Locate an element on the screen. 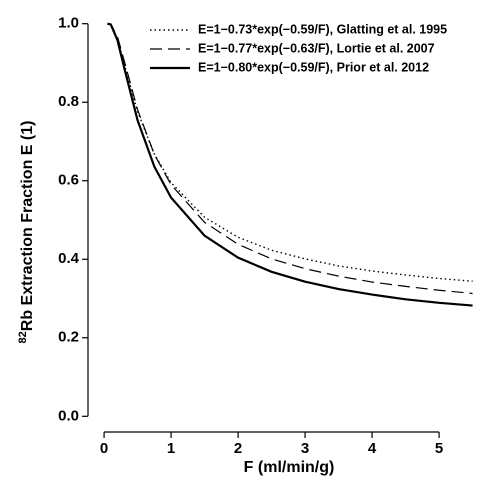 The image size is (502, 486). y-tick-label: 1.0 is located at coordinates (68, 23).